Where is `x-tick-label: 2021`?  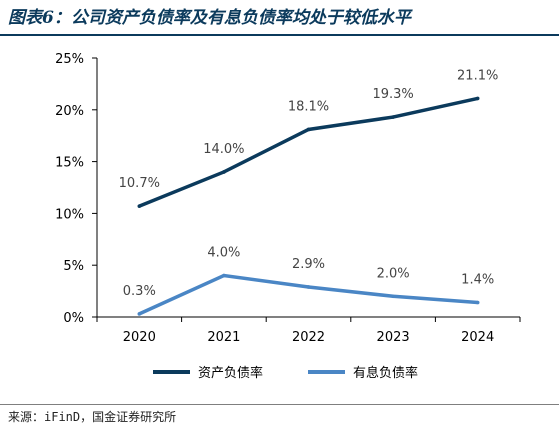 x-tick-label: 2021 is located at coordinates (223, 337).